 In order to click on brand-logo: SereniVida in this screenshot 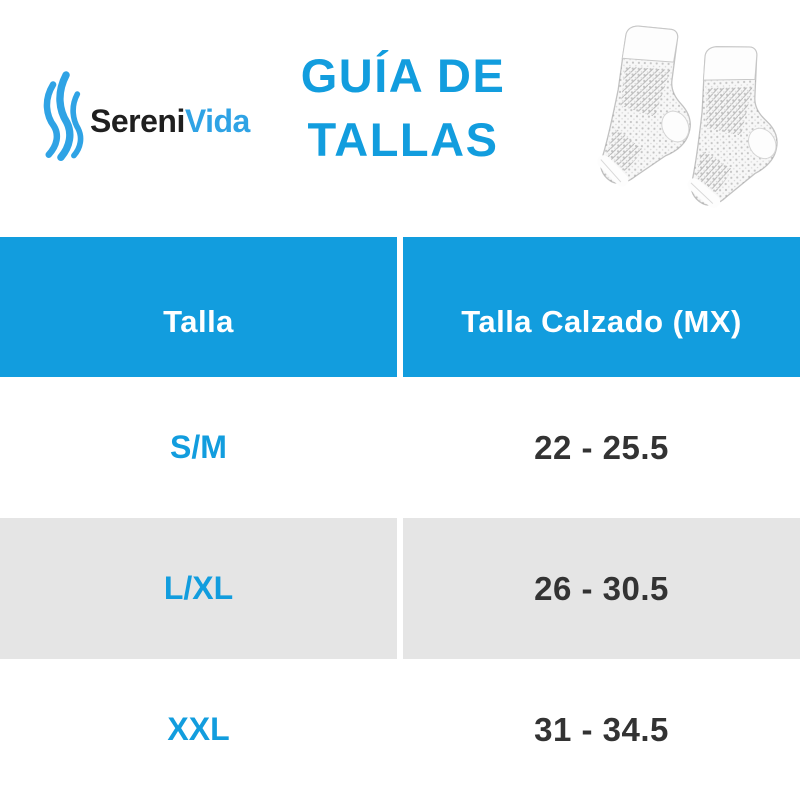, I will do `click(142, 114)`.